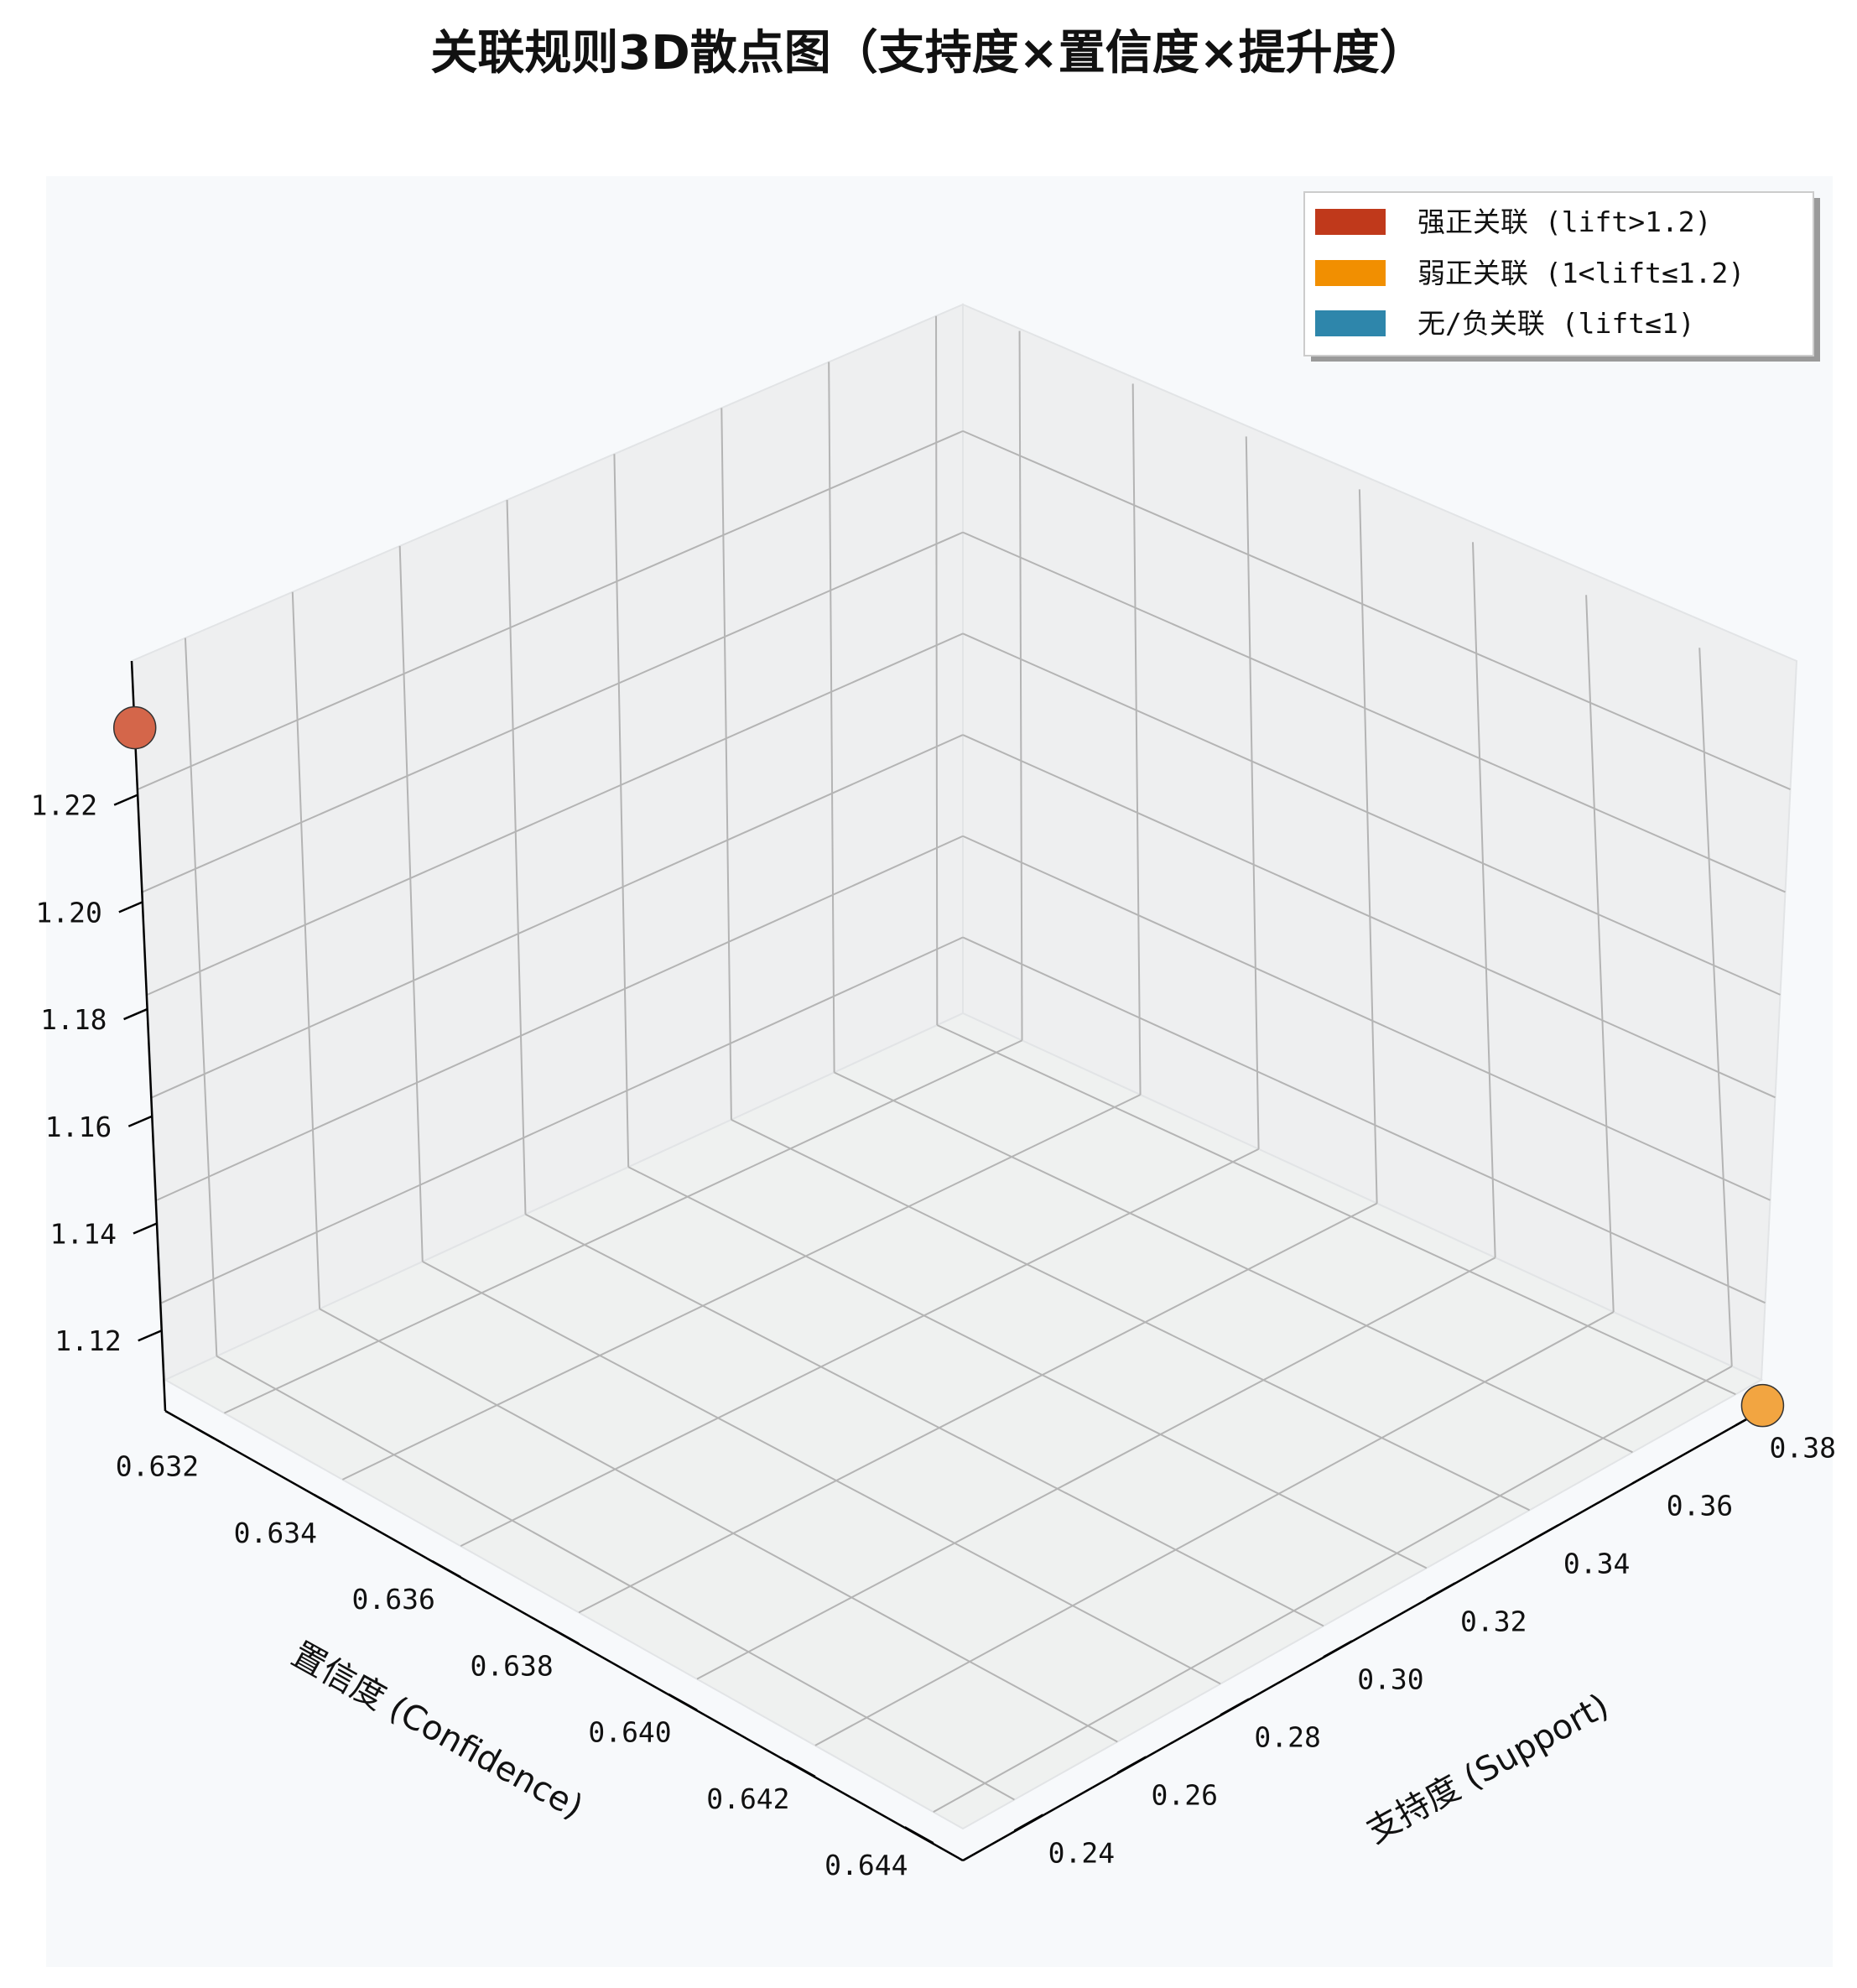  Describe the element at coordinates (393, 1599) in the screenshot. I see `y-tick-label: 0.636` at that location.